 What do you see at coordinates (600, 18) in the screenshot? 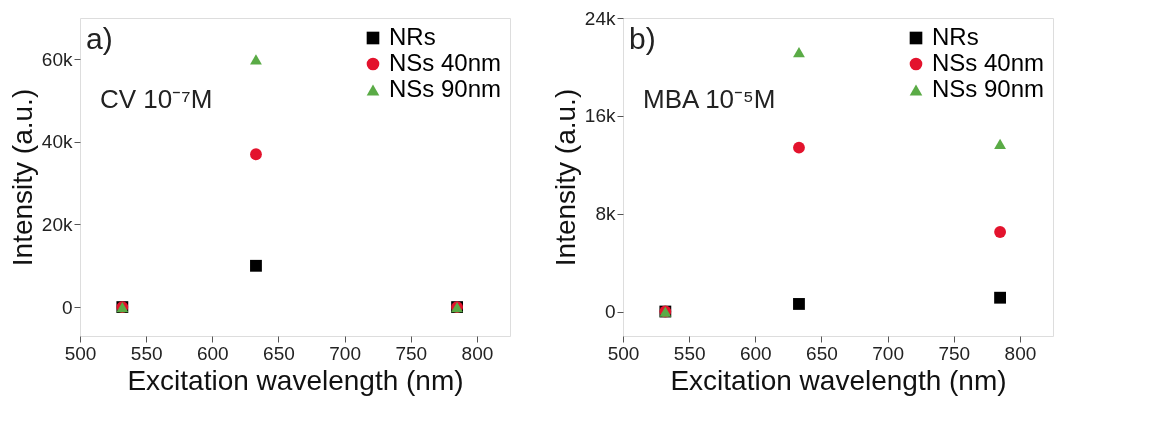
I see `y-tick-label: 24k` at bounding box center [600, 18].